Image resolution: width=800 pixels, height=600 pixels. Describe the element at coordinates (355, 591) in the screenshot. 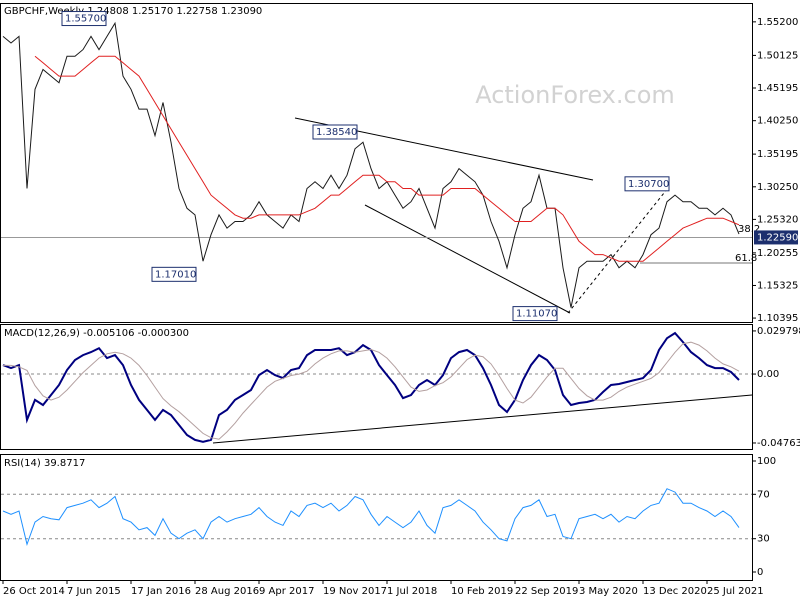

I see `x-tick-label: 19 Nov 2017` at that location.